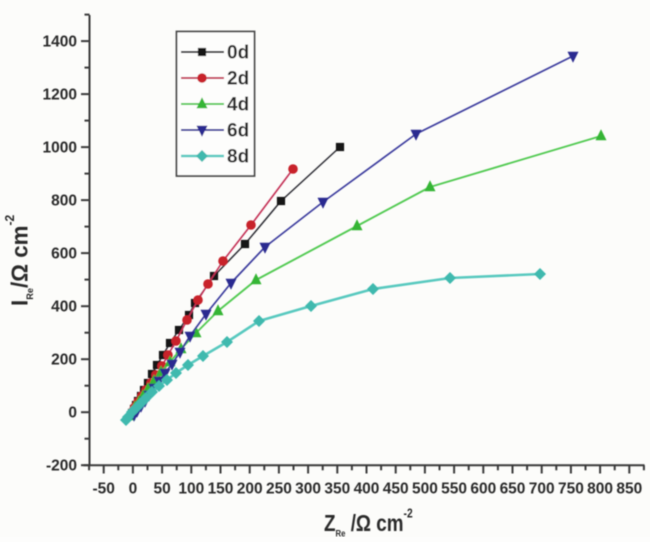 This screenshot has width=650, height=542. I want to click on svg-text: 50, so click(161, 489).